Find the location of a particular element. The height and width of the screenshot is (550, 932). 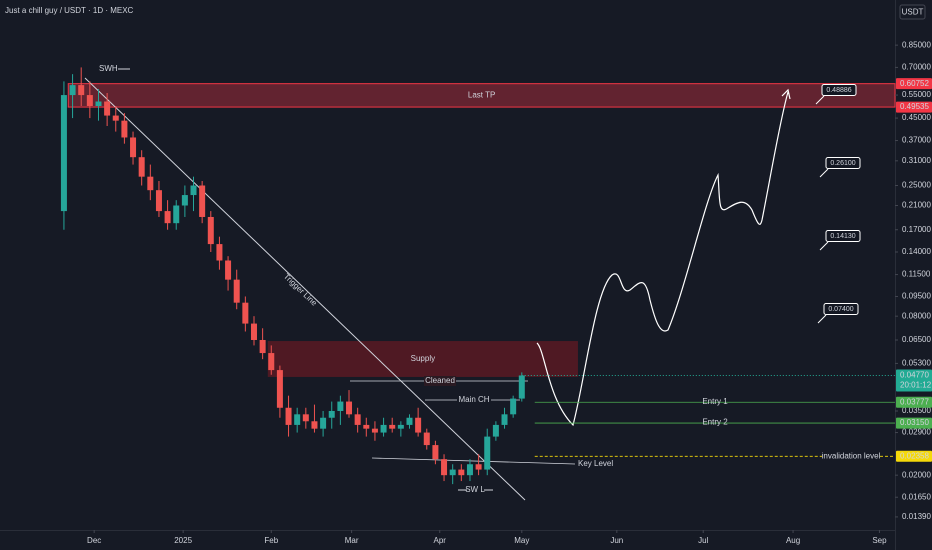

price-tag-label: 0.02358 is located at coordinates (914, 455).